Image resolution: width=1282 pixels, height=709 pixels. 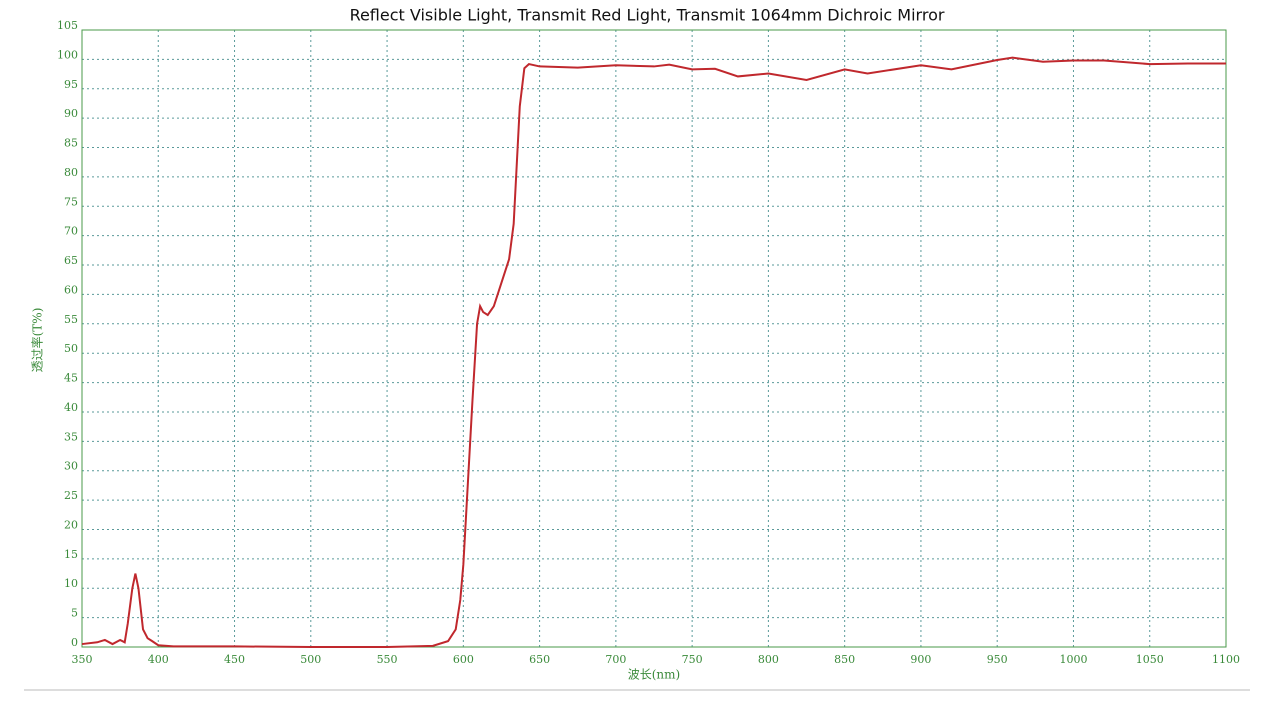 What do you see at coordinates (71, 172) in the screenshot?
I see `y-tick-label: 80` at bounding box center [71, 172].